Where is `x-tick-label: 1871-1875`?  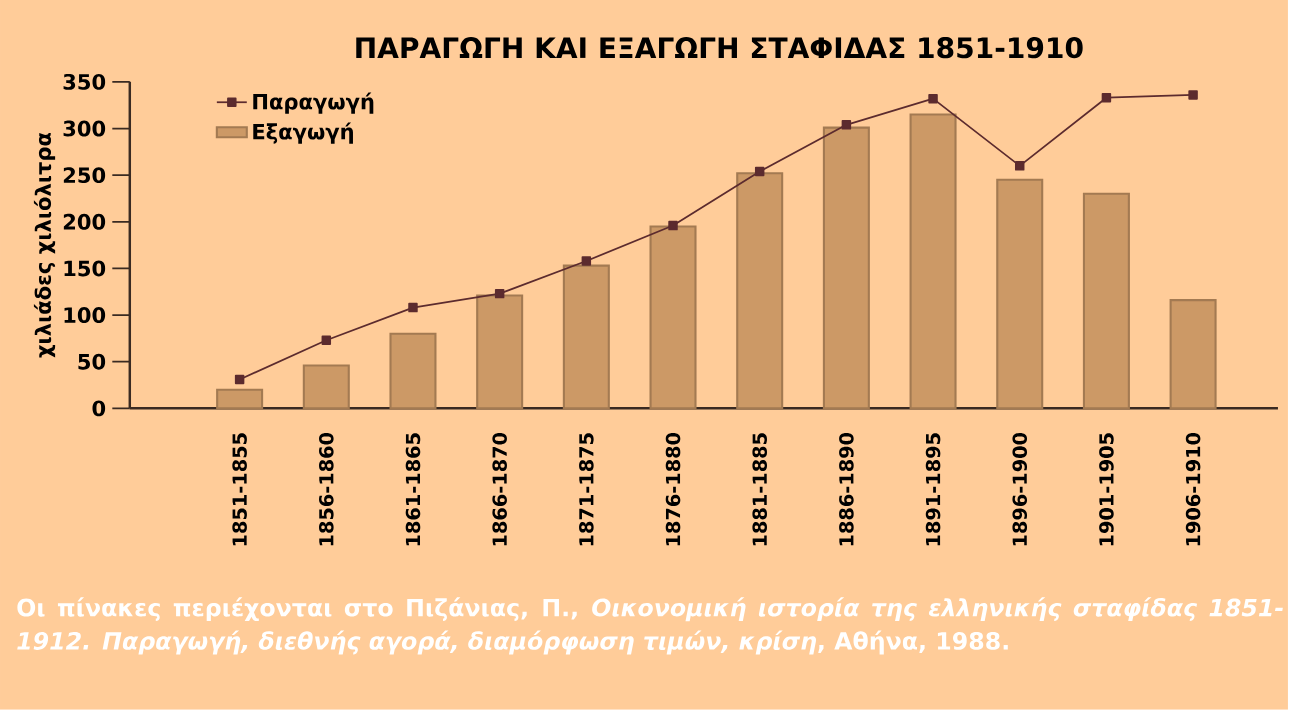
x-tick-label: 1871-1875 is located at coordinates (586, 489).